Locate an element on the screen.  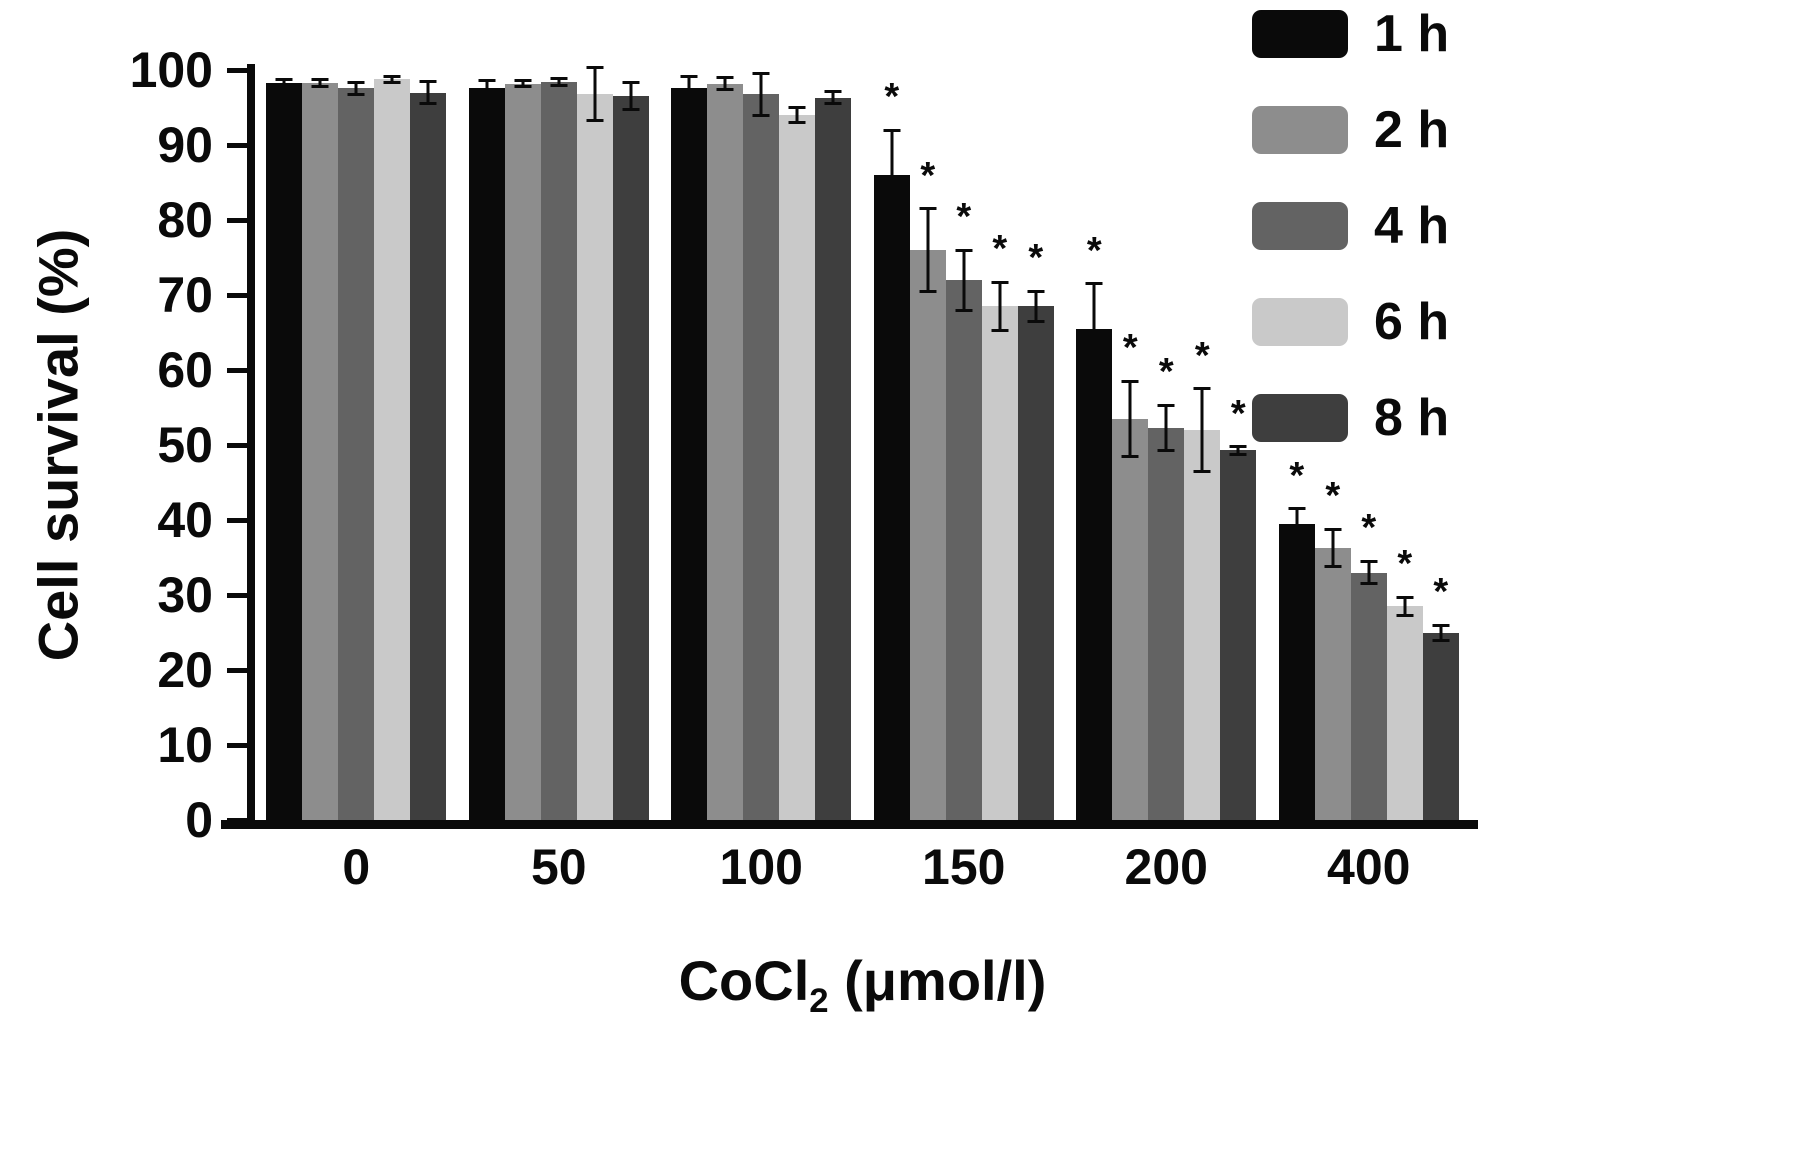
bar-group-200: * * * * * is located at coordinates (1166, 445).